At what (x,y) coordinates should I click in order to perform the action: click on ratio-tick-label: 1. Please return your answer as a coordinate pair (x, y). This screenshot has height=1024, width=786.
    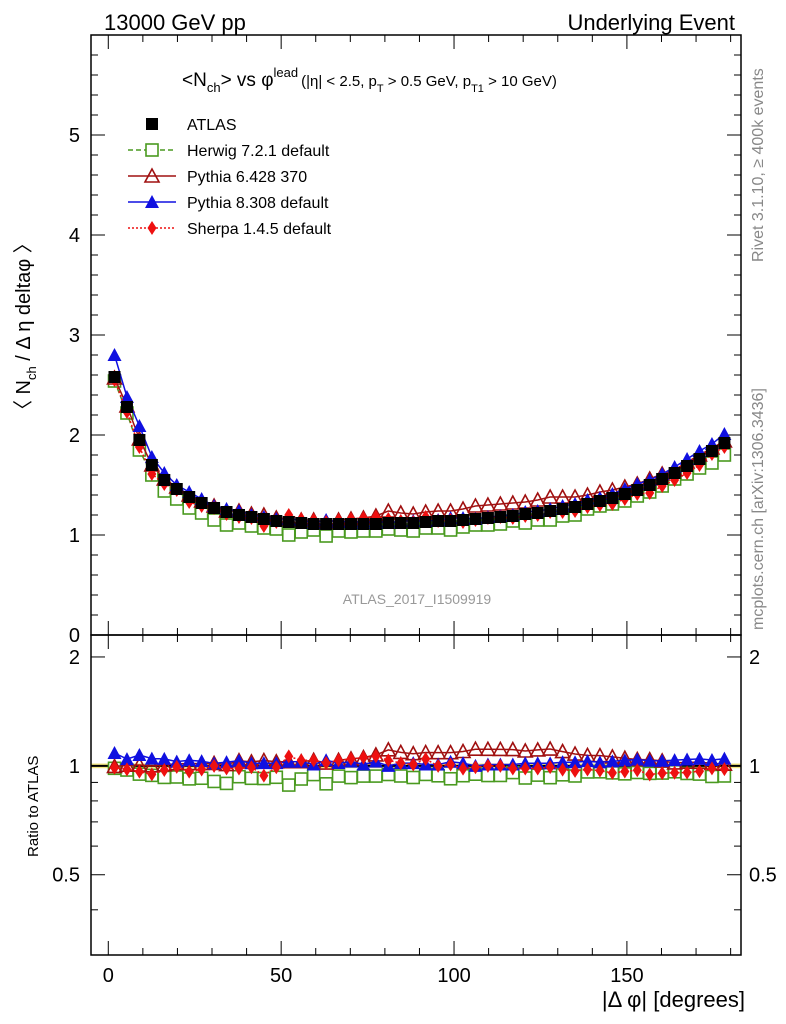
    Looking at the image, I should click on (754, 767).